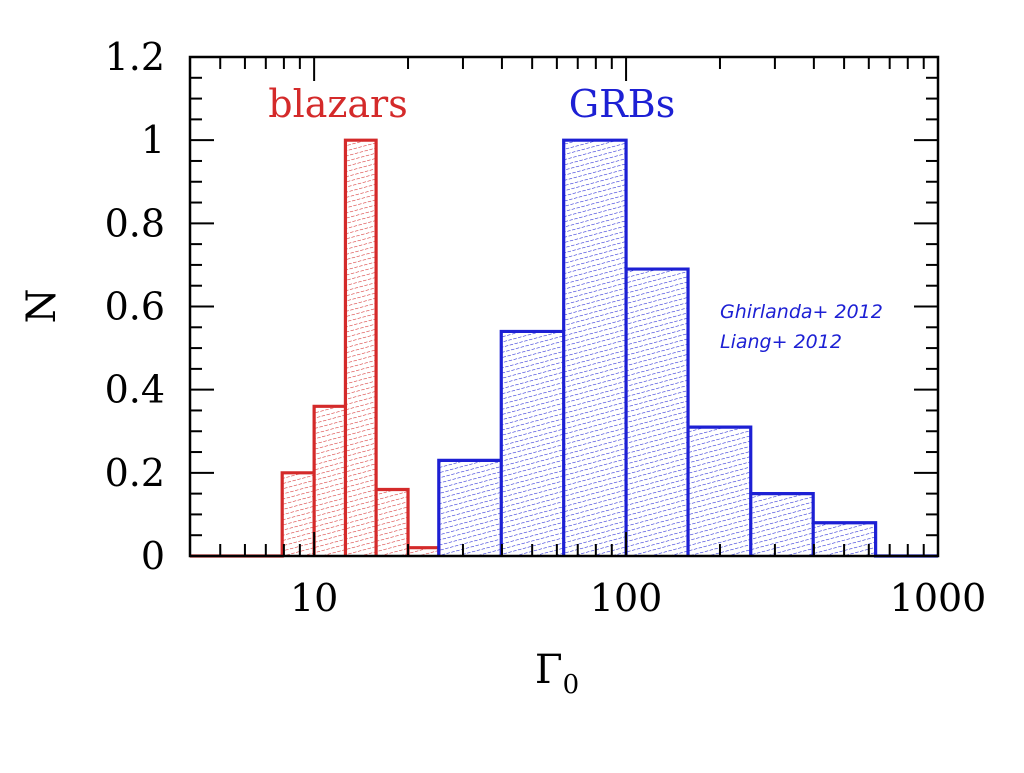  What do you see at coordinates (153, 556) in the screenshot?
I see `y-tick-label: 0` at bounding box center [153, 556].